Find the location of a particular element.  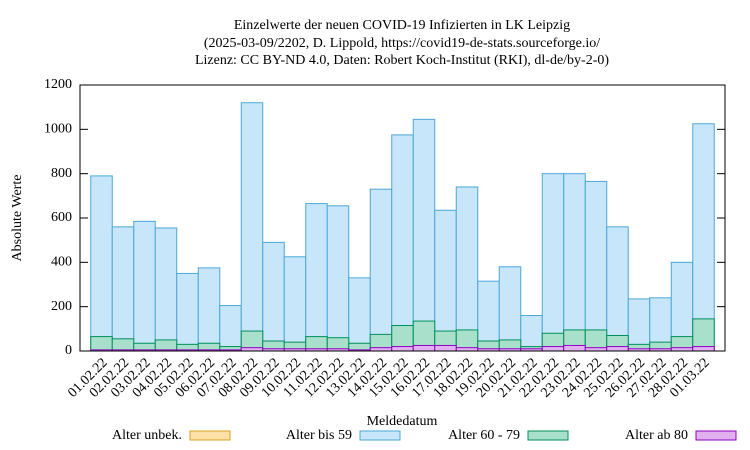

y-tick-label: 200 is located at coordinates (61, 306).